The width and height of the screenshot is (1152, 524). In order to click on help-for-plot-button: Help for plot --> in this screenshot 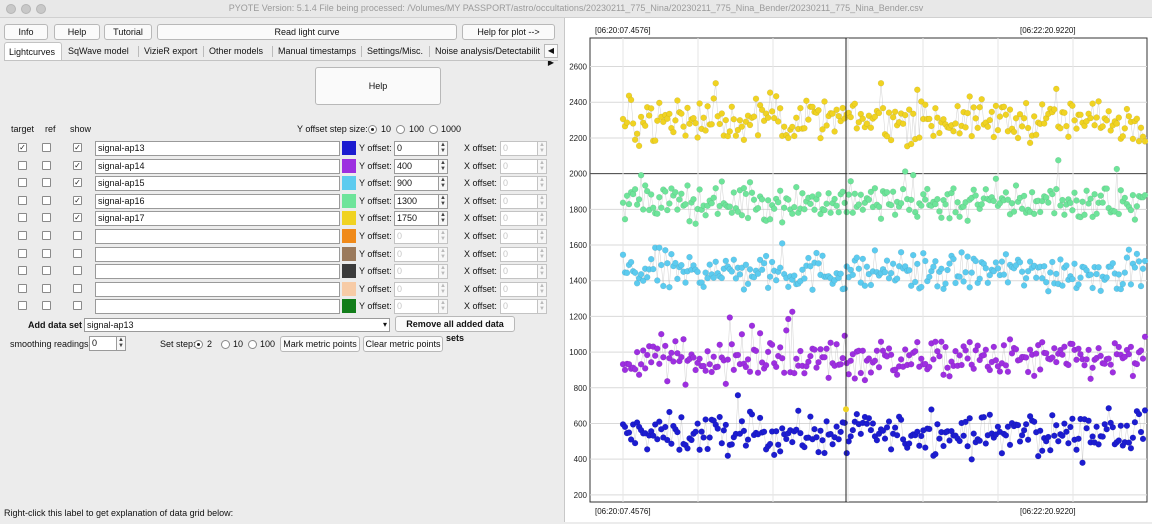, I will do `click(508, 32)`.